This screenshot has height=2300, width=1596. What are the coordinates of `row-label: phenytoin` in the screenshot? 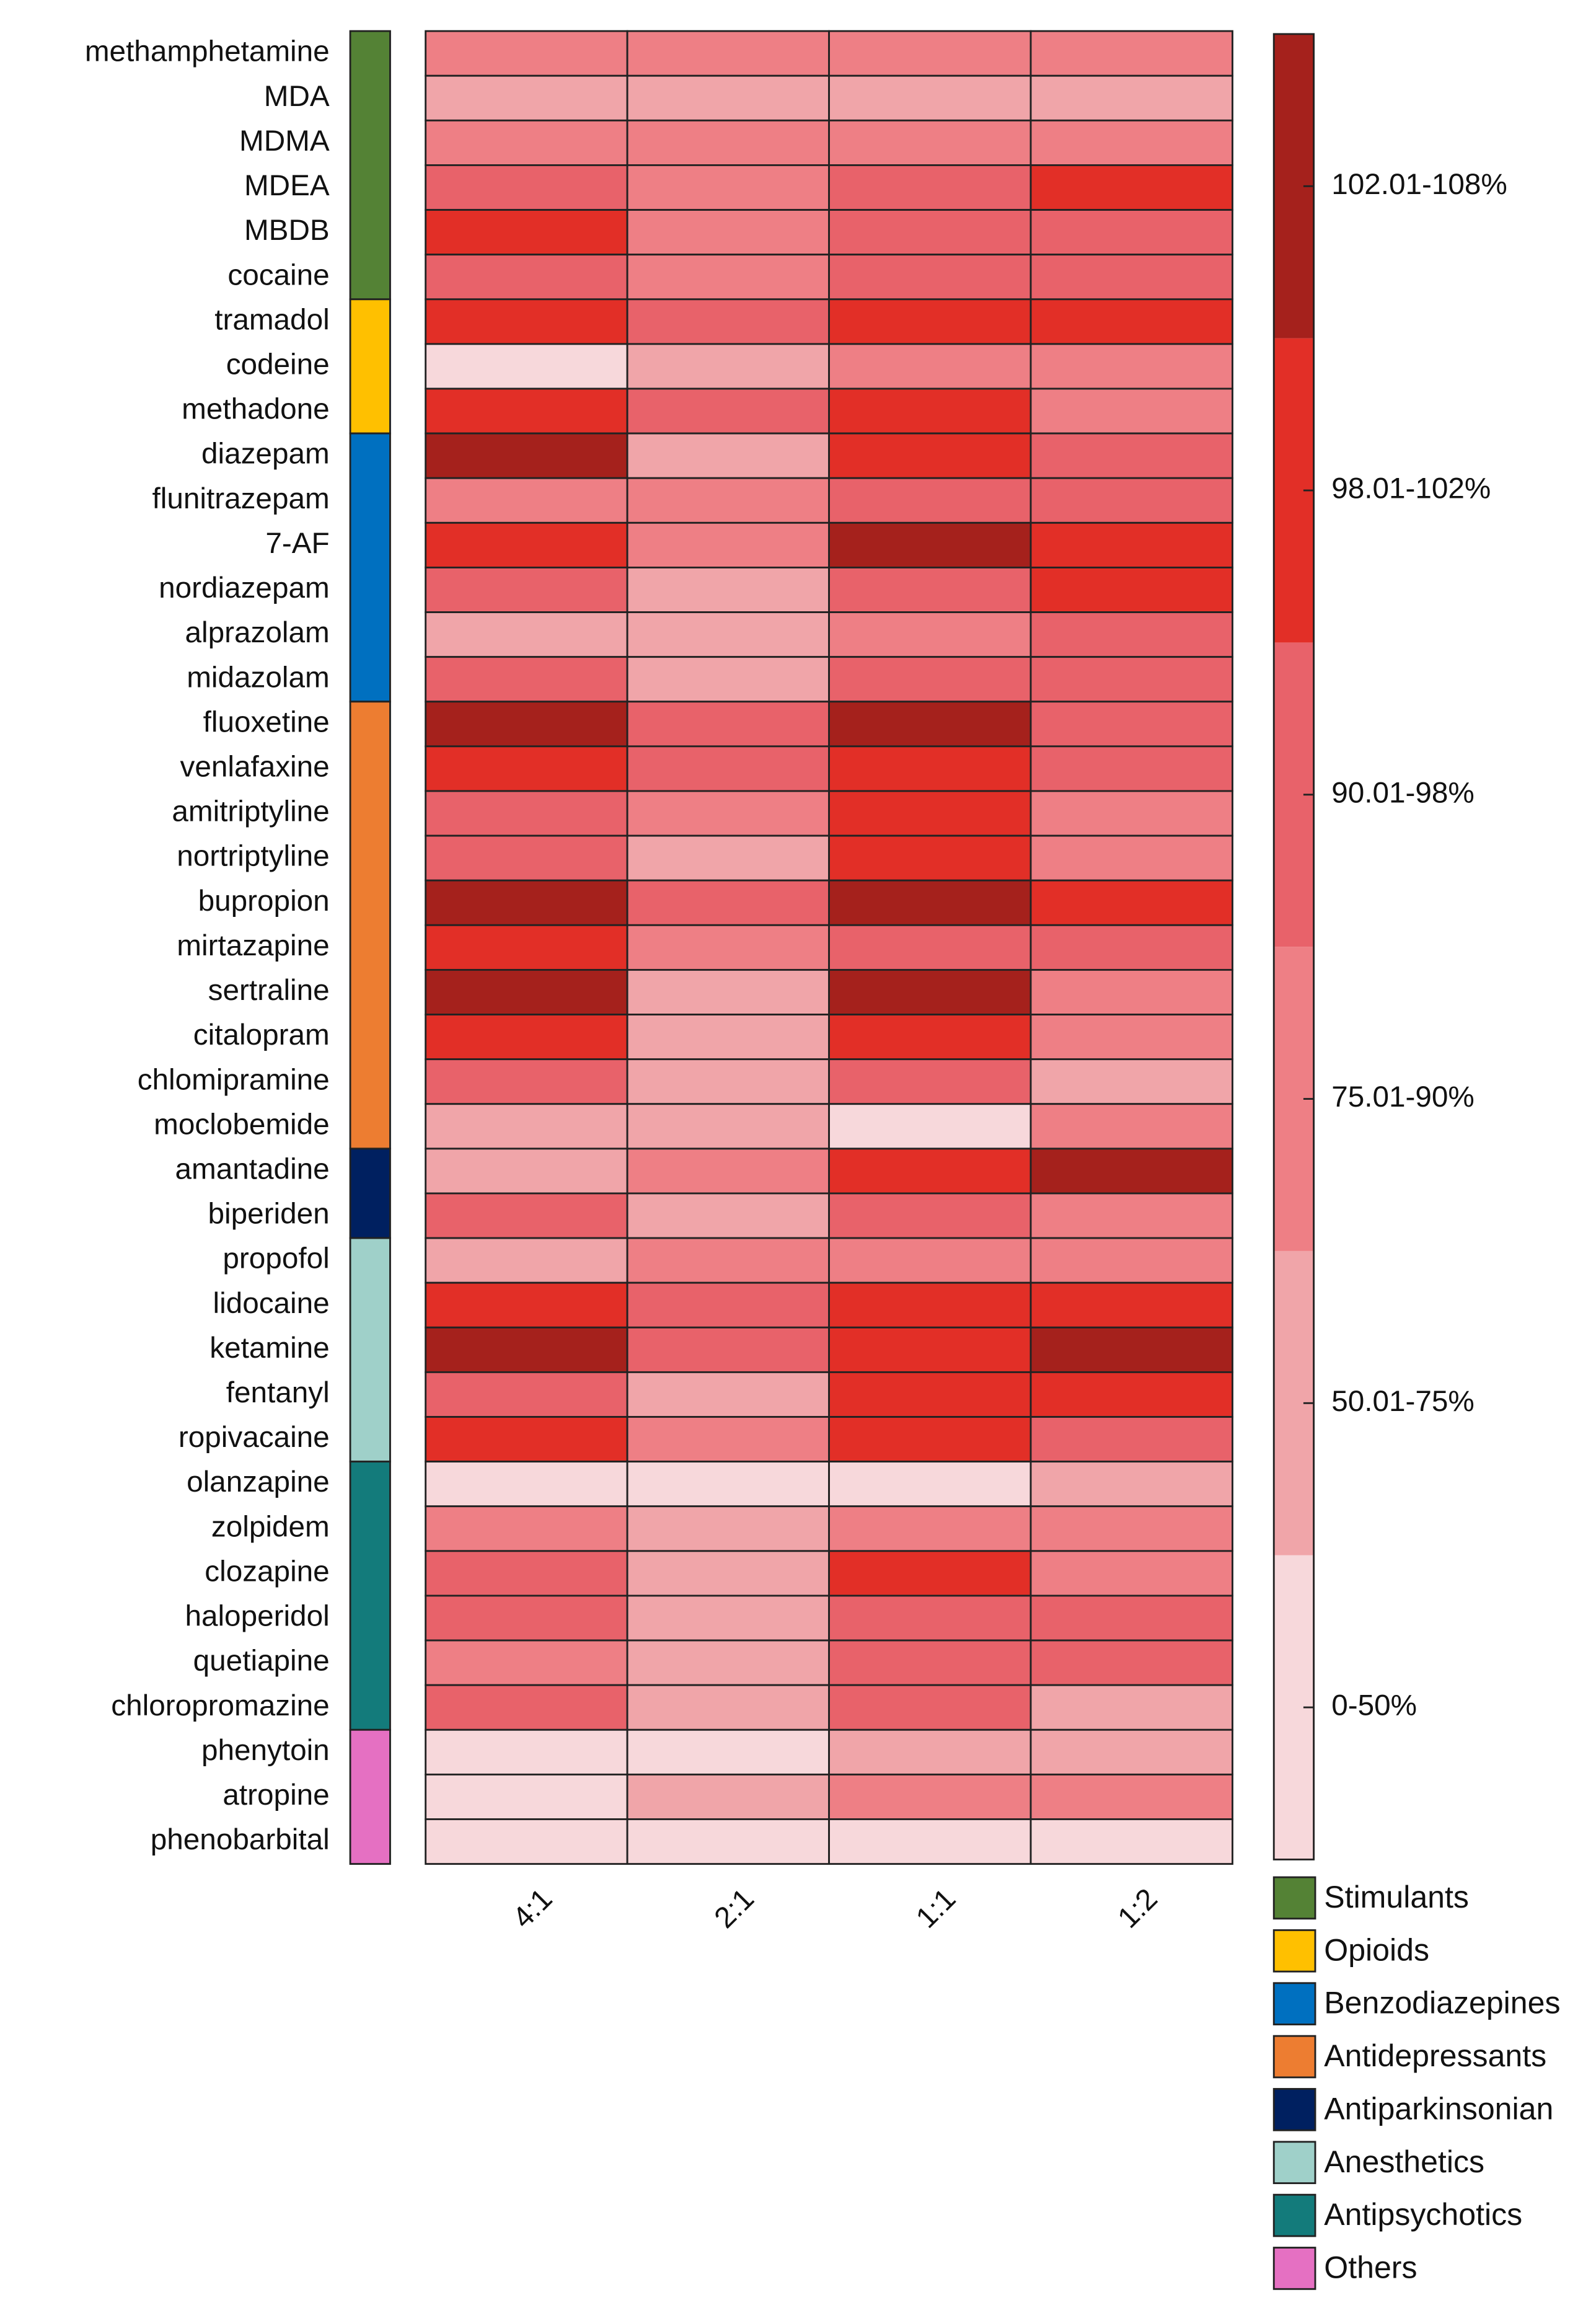 It's located at (265, 1751).